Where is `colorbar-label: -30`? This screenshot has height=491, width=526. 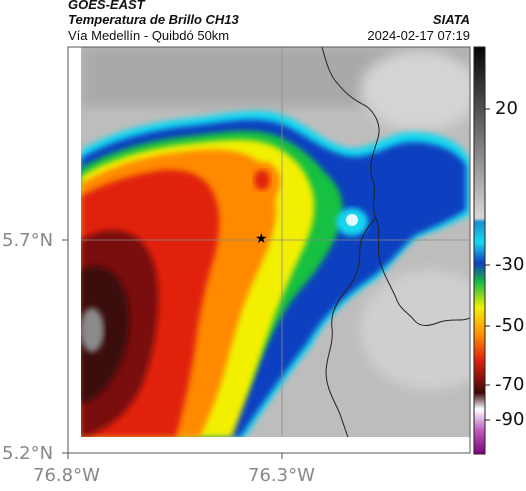 colorbar-label: -30 is located at coordinates (510, 264).